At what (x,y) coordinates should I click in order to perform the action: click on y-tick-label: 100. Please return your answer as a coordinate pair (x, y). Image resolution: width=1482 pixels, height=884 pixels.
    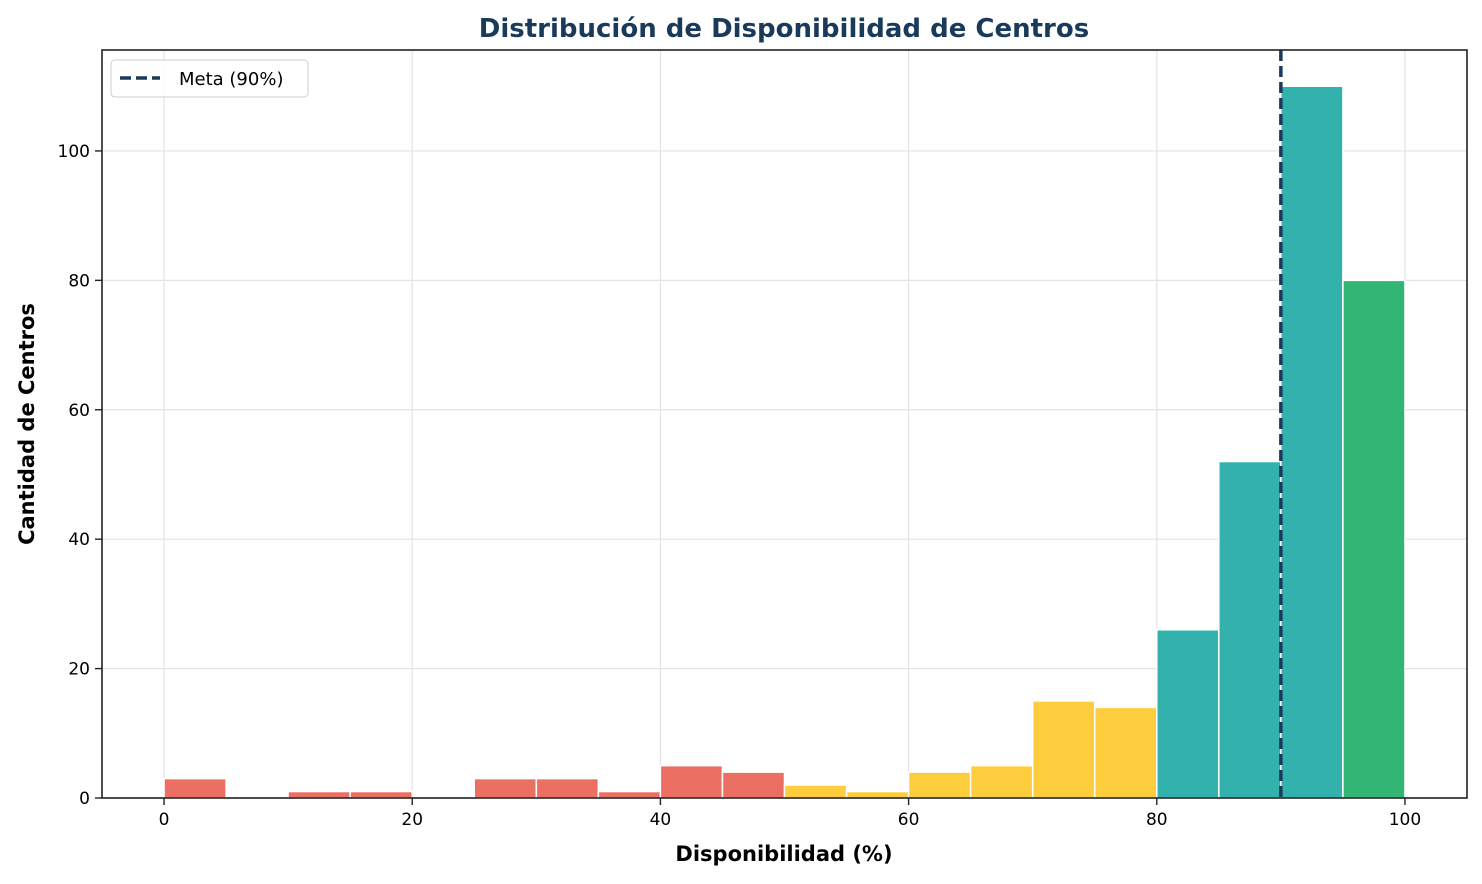
    Looking at the image, I should click on (74, 152).